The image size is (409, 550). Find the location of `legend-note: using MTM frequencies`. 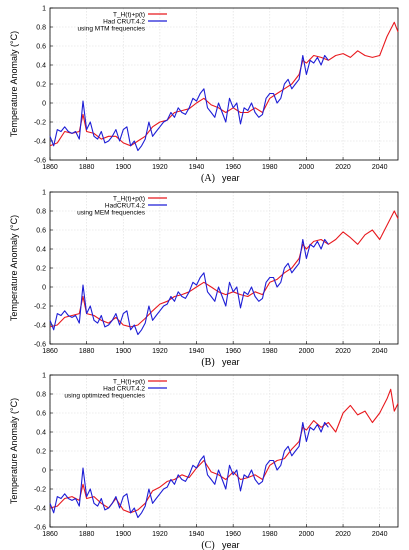

legend-note: using MTM frequencies is located at coordinates (111, 29).